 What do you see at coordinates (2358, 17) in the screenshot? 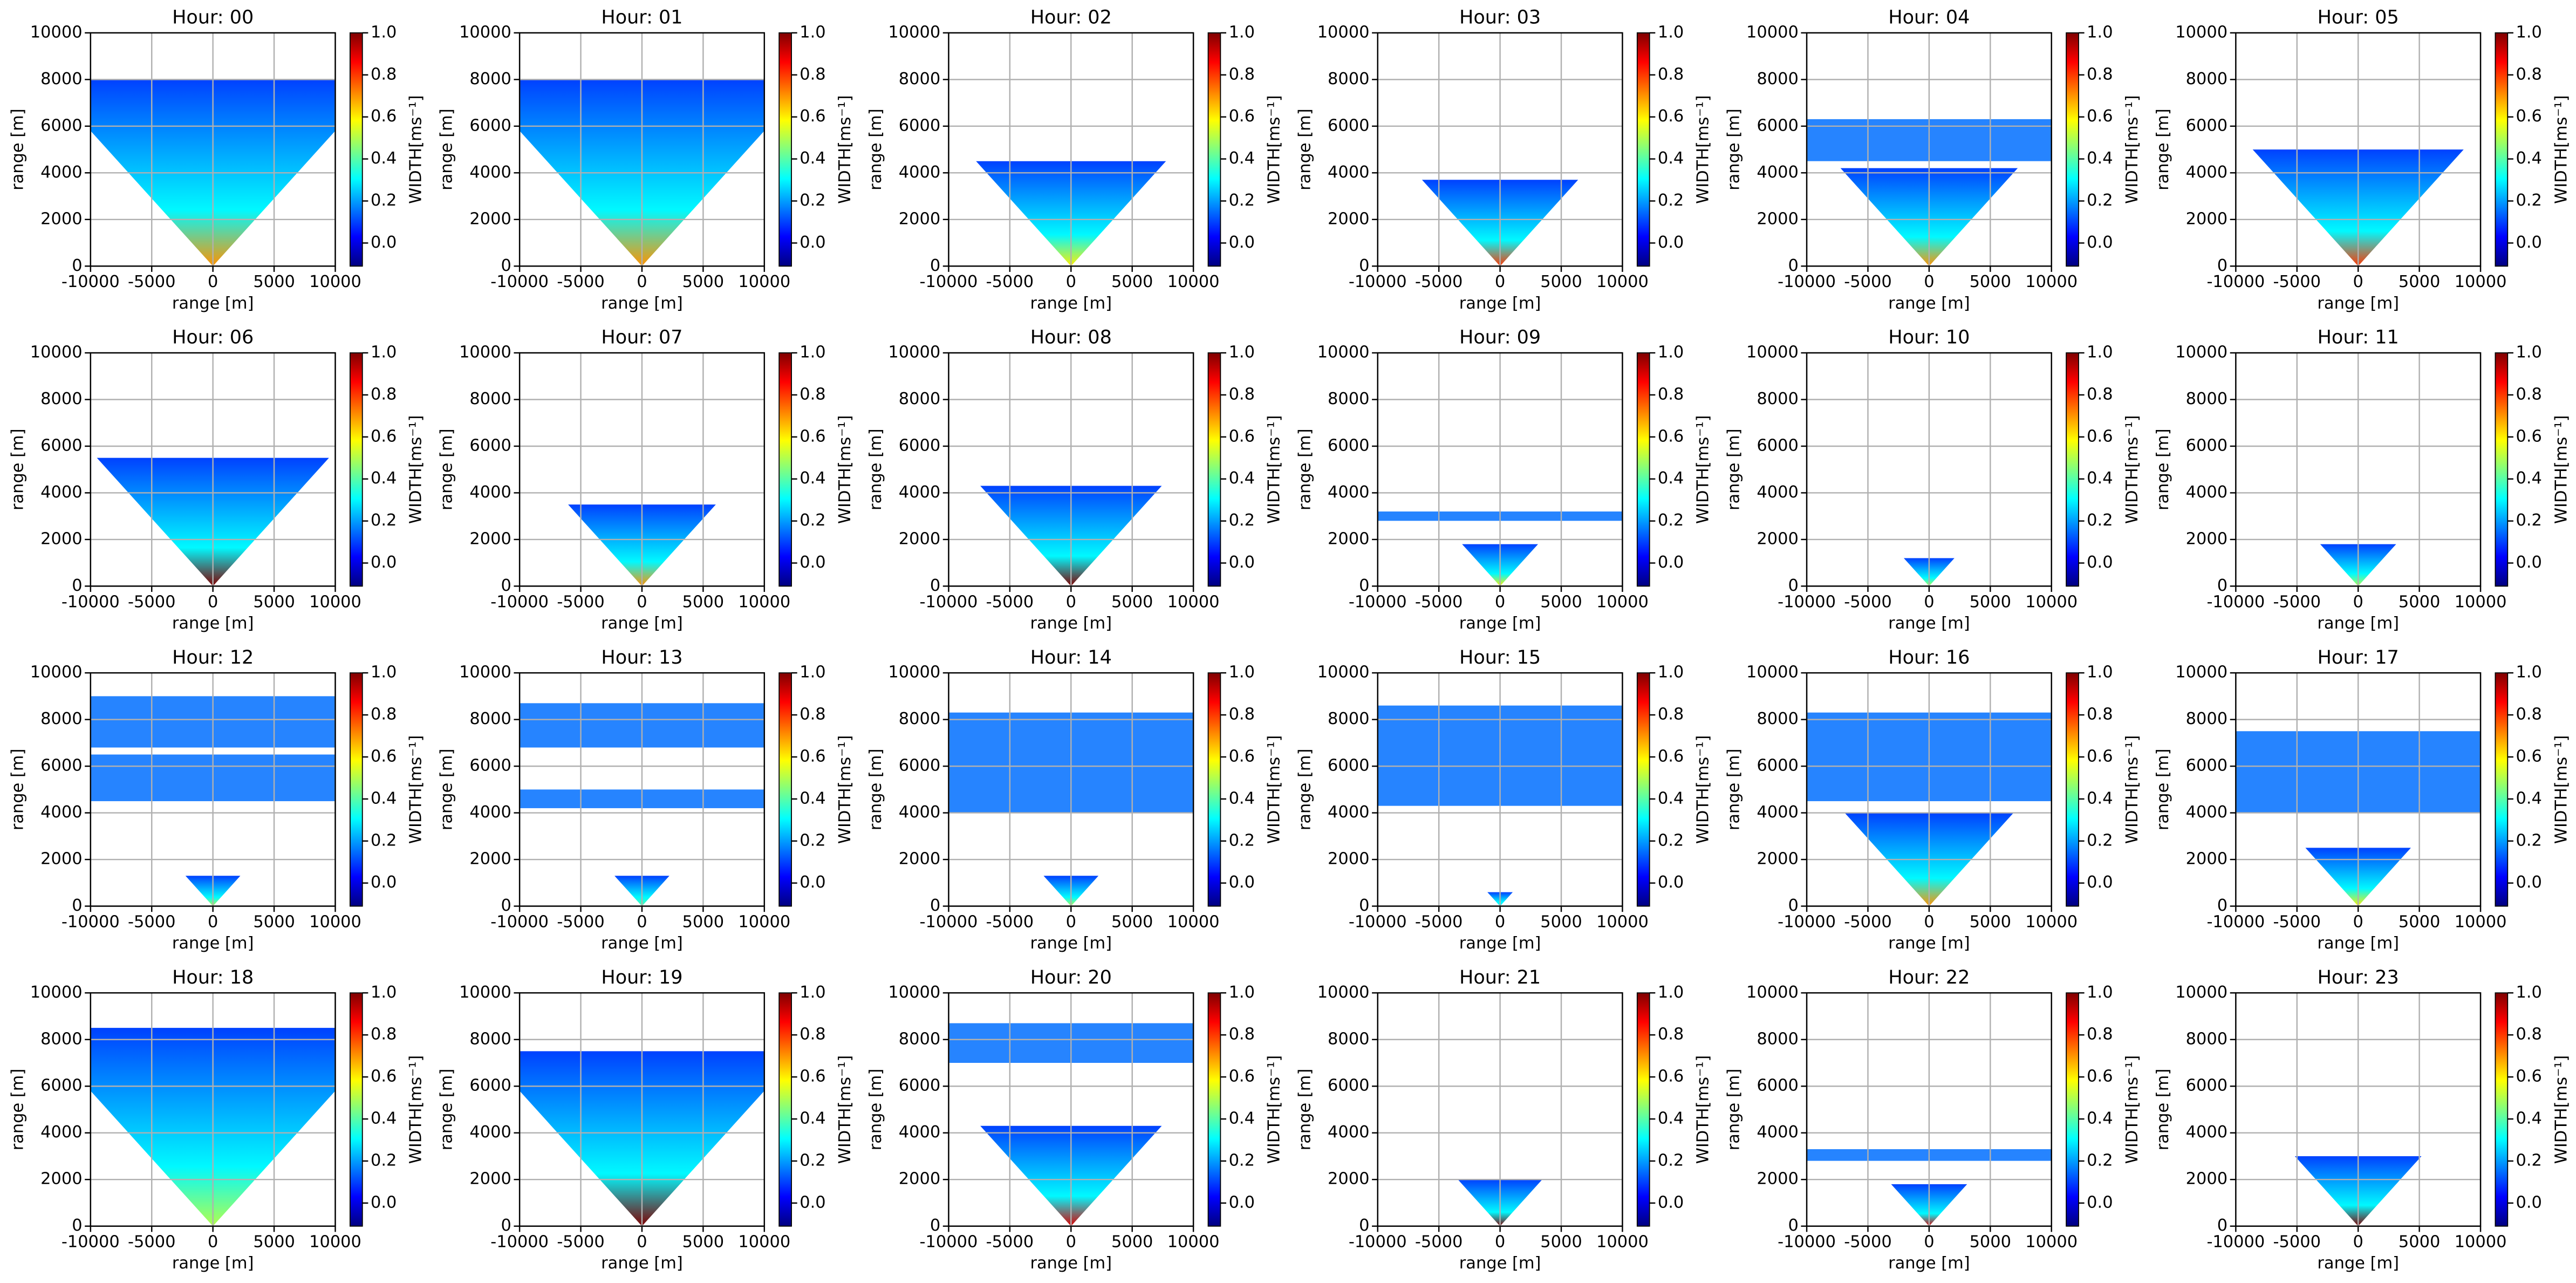
I see `subplot-title: Hour: 05` at bounding box center [2358, 17].